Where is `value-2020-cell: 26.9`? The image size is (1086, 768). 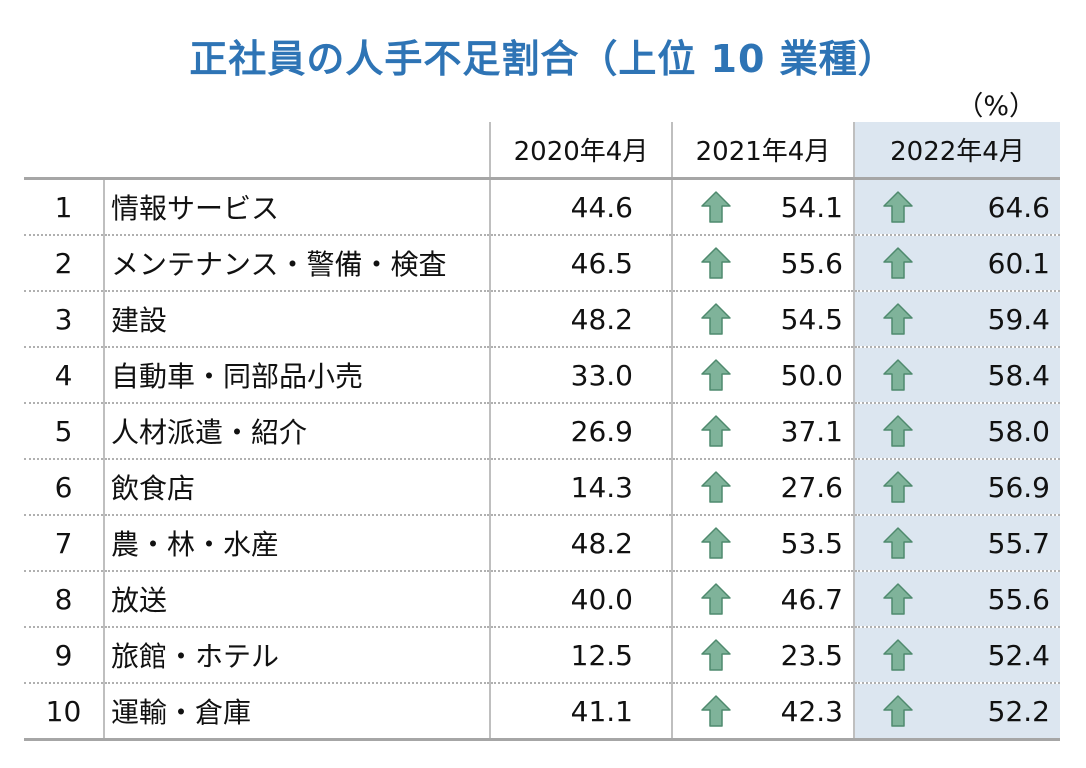 value-2020-cell: 26.9 is located at coordinates (580, 431).